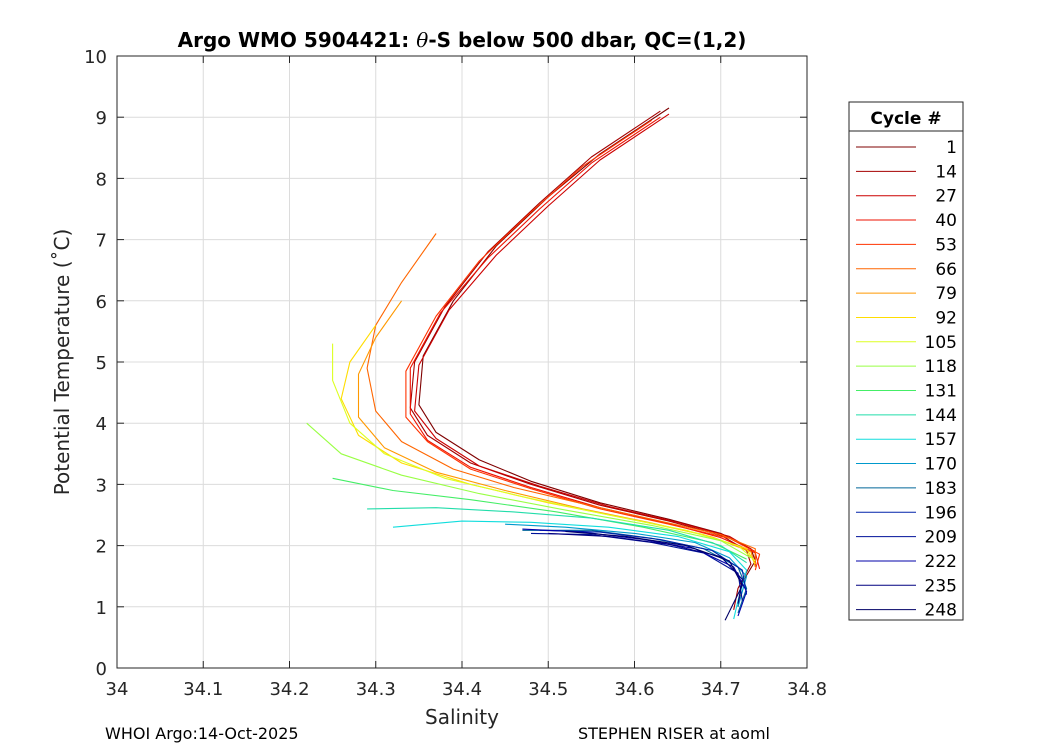  What do you see at coordinates (117, 689) in the screenshot?
I see `x-tick-label: 34` at bounding box center [117, 689].